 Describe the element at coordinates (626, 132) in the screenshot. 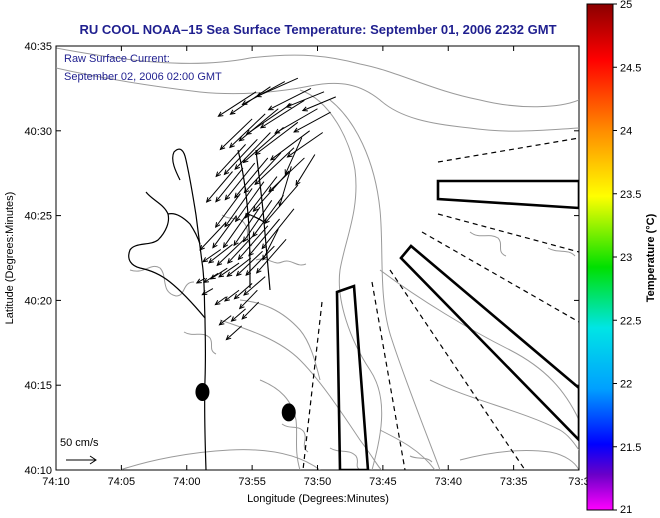

I see `colorbar-tick-label: 24` at that location.